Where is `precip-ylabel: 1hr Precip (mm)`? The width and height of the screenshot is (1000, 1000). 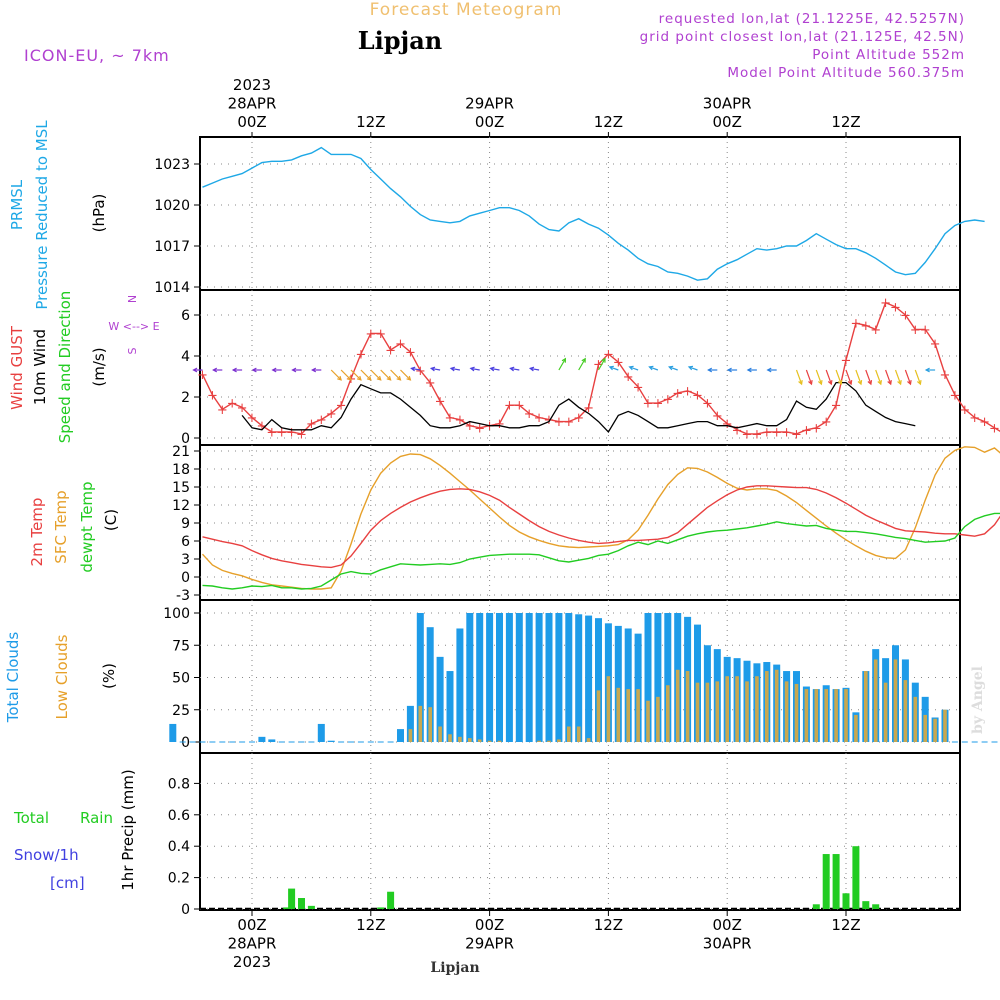
precip-ylabel: 1hr Precip (mm) is located at coordinates (128, 829).